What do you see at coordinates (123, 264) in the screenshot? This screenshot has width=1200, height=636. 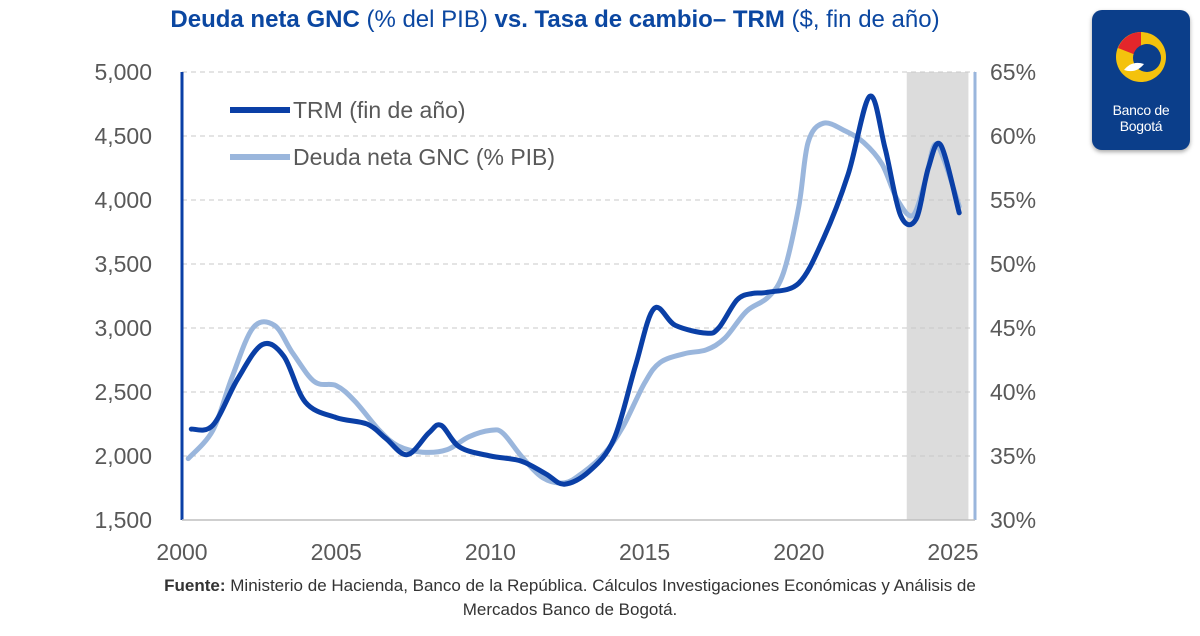 I see `y-left-tick-label: 3,500` at bounding box center [123, 264].